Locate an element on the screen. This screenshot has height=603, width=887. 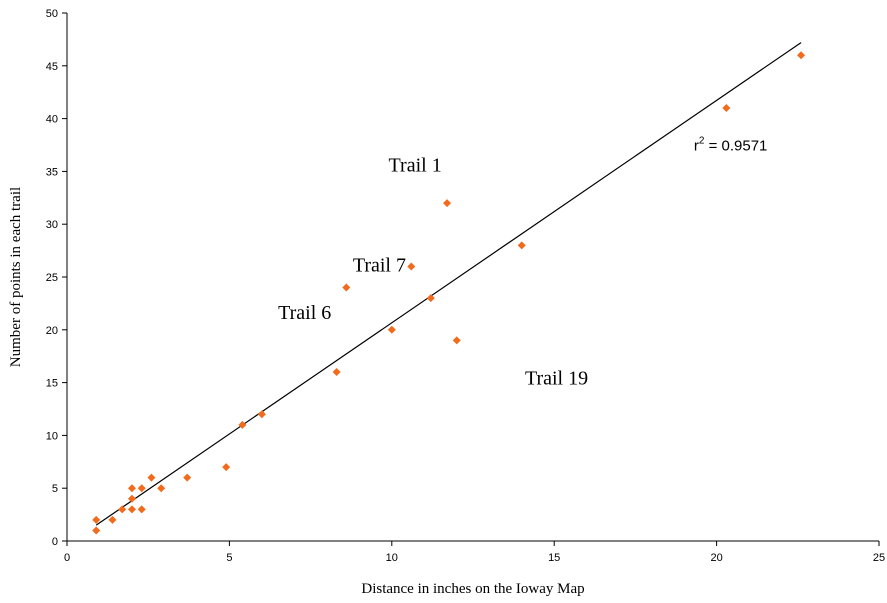
trail-annotation: Trail 7 is located at coordinates (379, 266).